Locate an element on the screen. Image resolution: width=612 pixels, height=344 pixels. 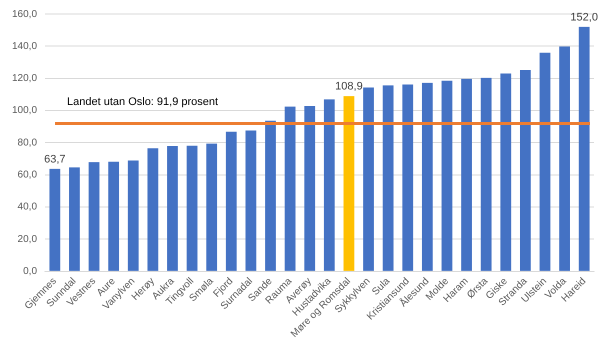
ref-line-label: Landet utan Oslo: 91,9 prosent is located at coordinates (142, 102).